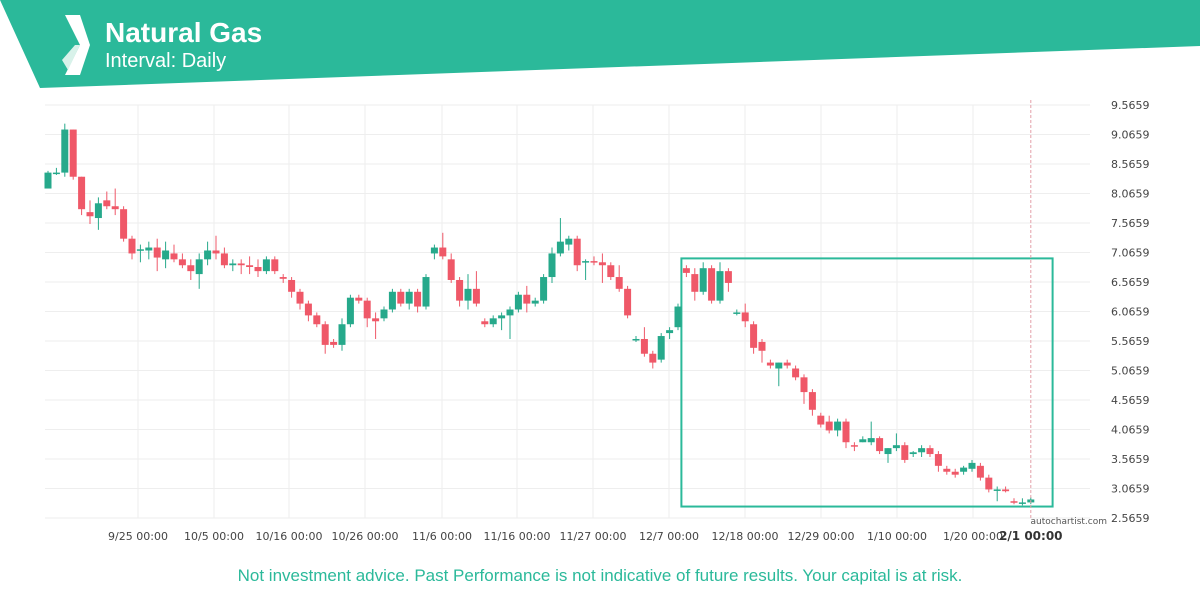 This screenshot has height=600, width=1200. What do you see at coordinates (600, 44) in the screenshot?
I see `header-banner` at bounding box center [600, 44].